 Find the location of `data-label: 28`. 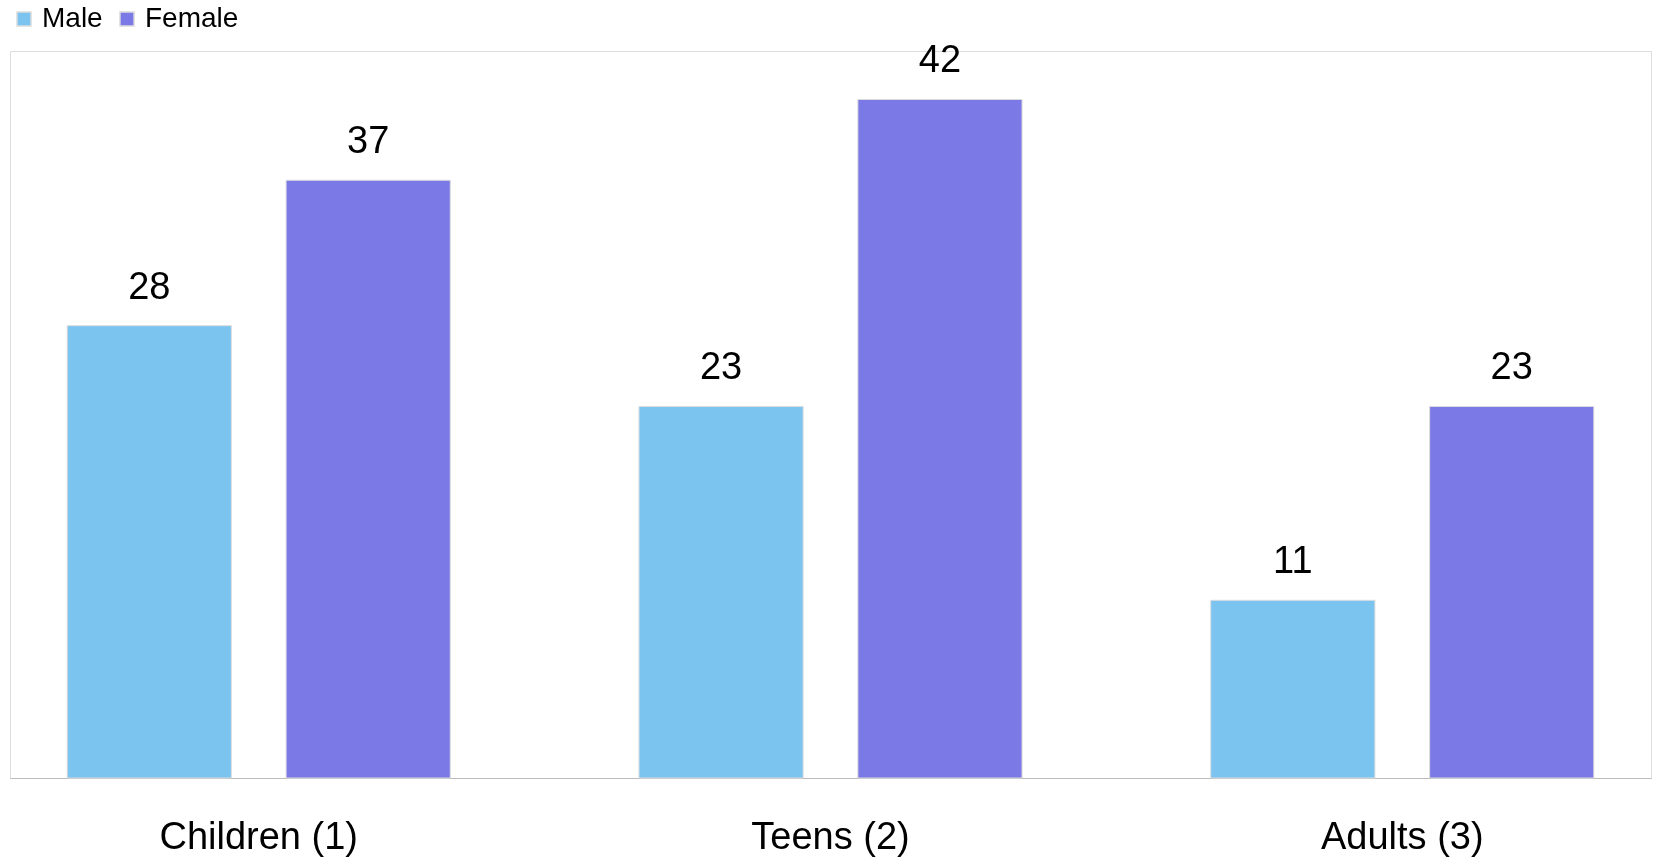

data-label: 28 is located at coordinates (149, 285).